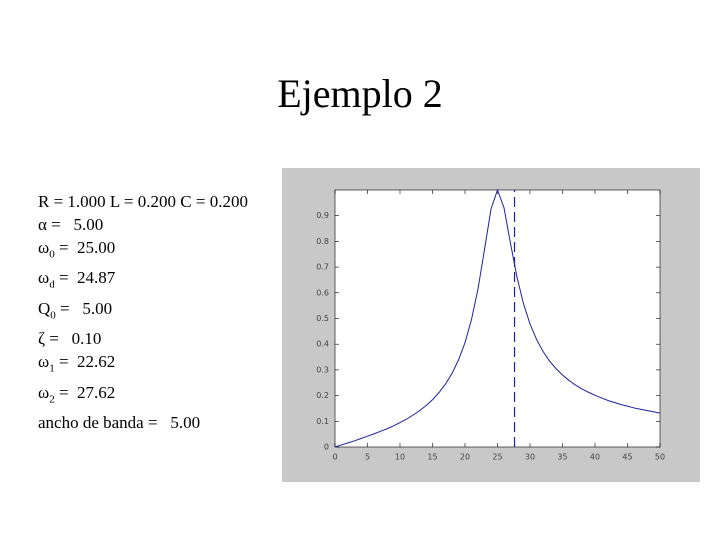 The width and height of the screenshot is (720, 540). What do you see at coordinates (119, 422) in the screenshot?
I see `parameter-label: ancho de banda = 5.00` at bounding box center [119, 422].